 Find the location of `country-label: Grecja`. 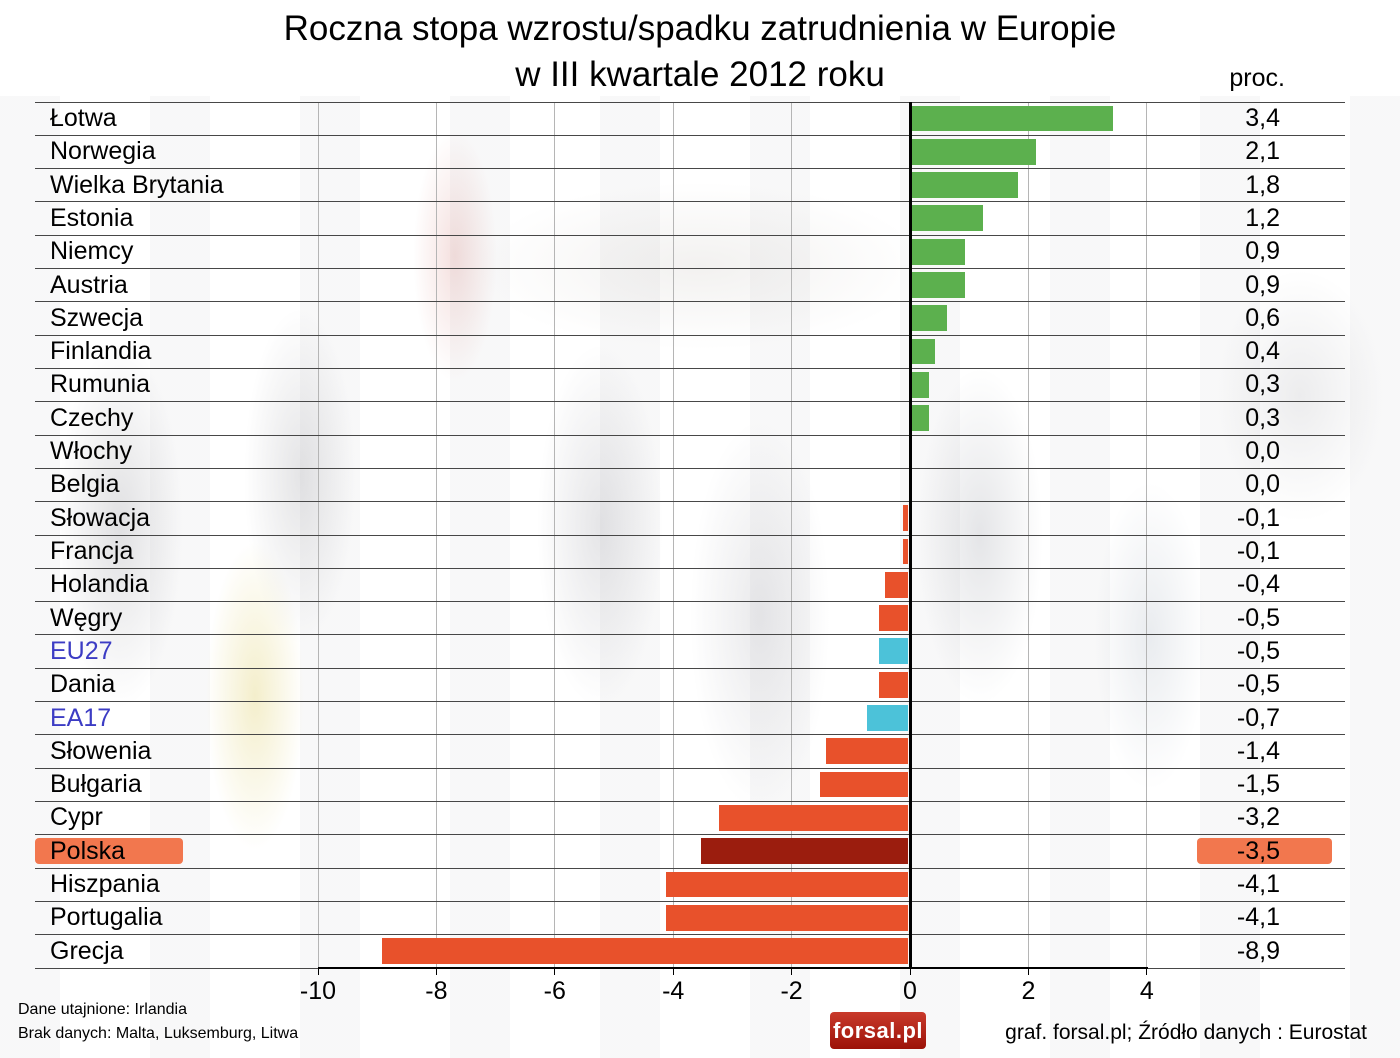

country-label: Grecja is located at coordinates (87, 950).